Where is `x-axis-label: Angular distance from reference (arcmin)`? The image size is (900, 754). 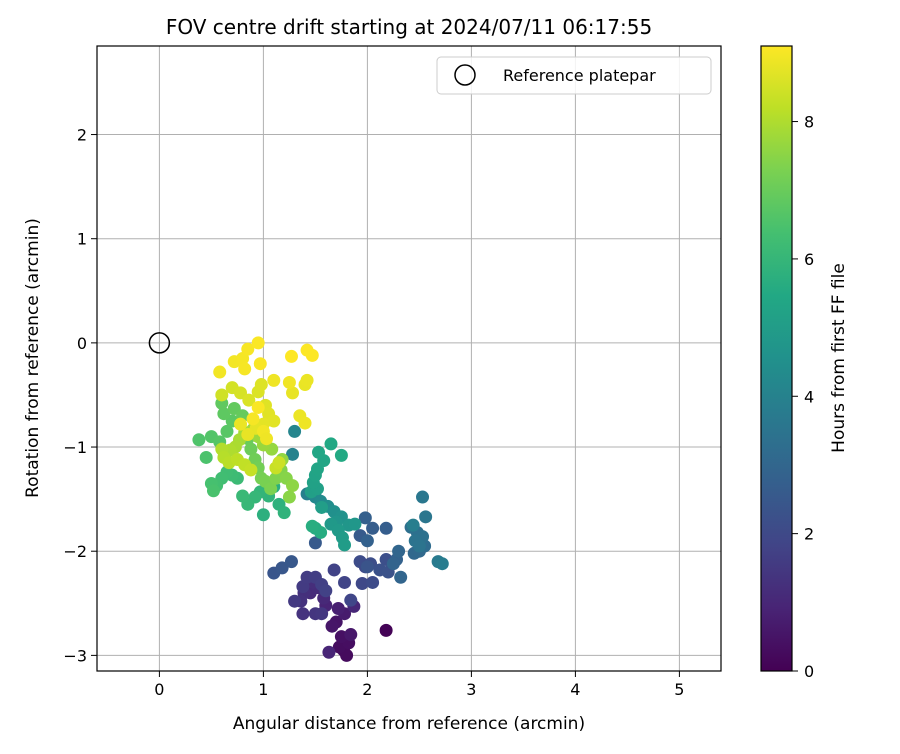
x-axis-label: Angular distance from reference (arcmin) is located at coordinates (409, 724).